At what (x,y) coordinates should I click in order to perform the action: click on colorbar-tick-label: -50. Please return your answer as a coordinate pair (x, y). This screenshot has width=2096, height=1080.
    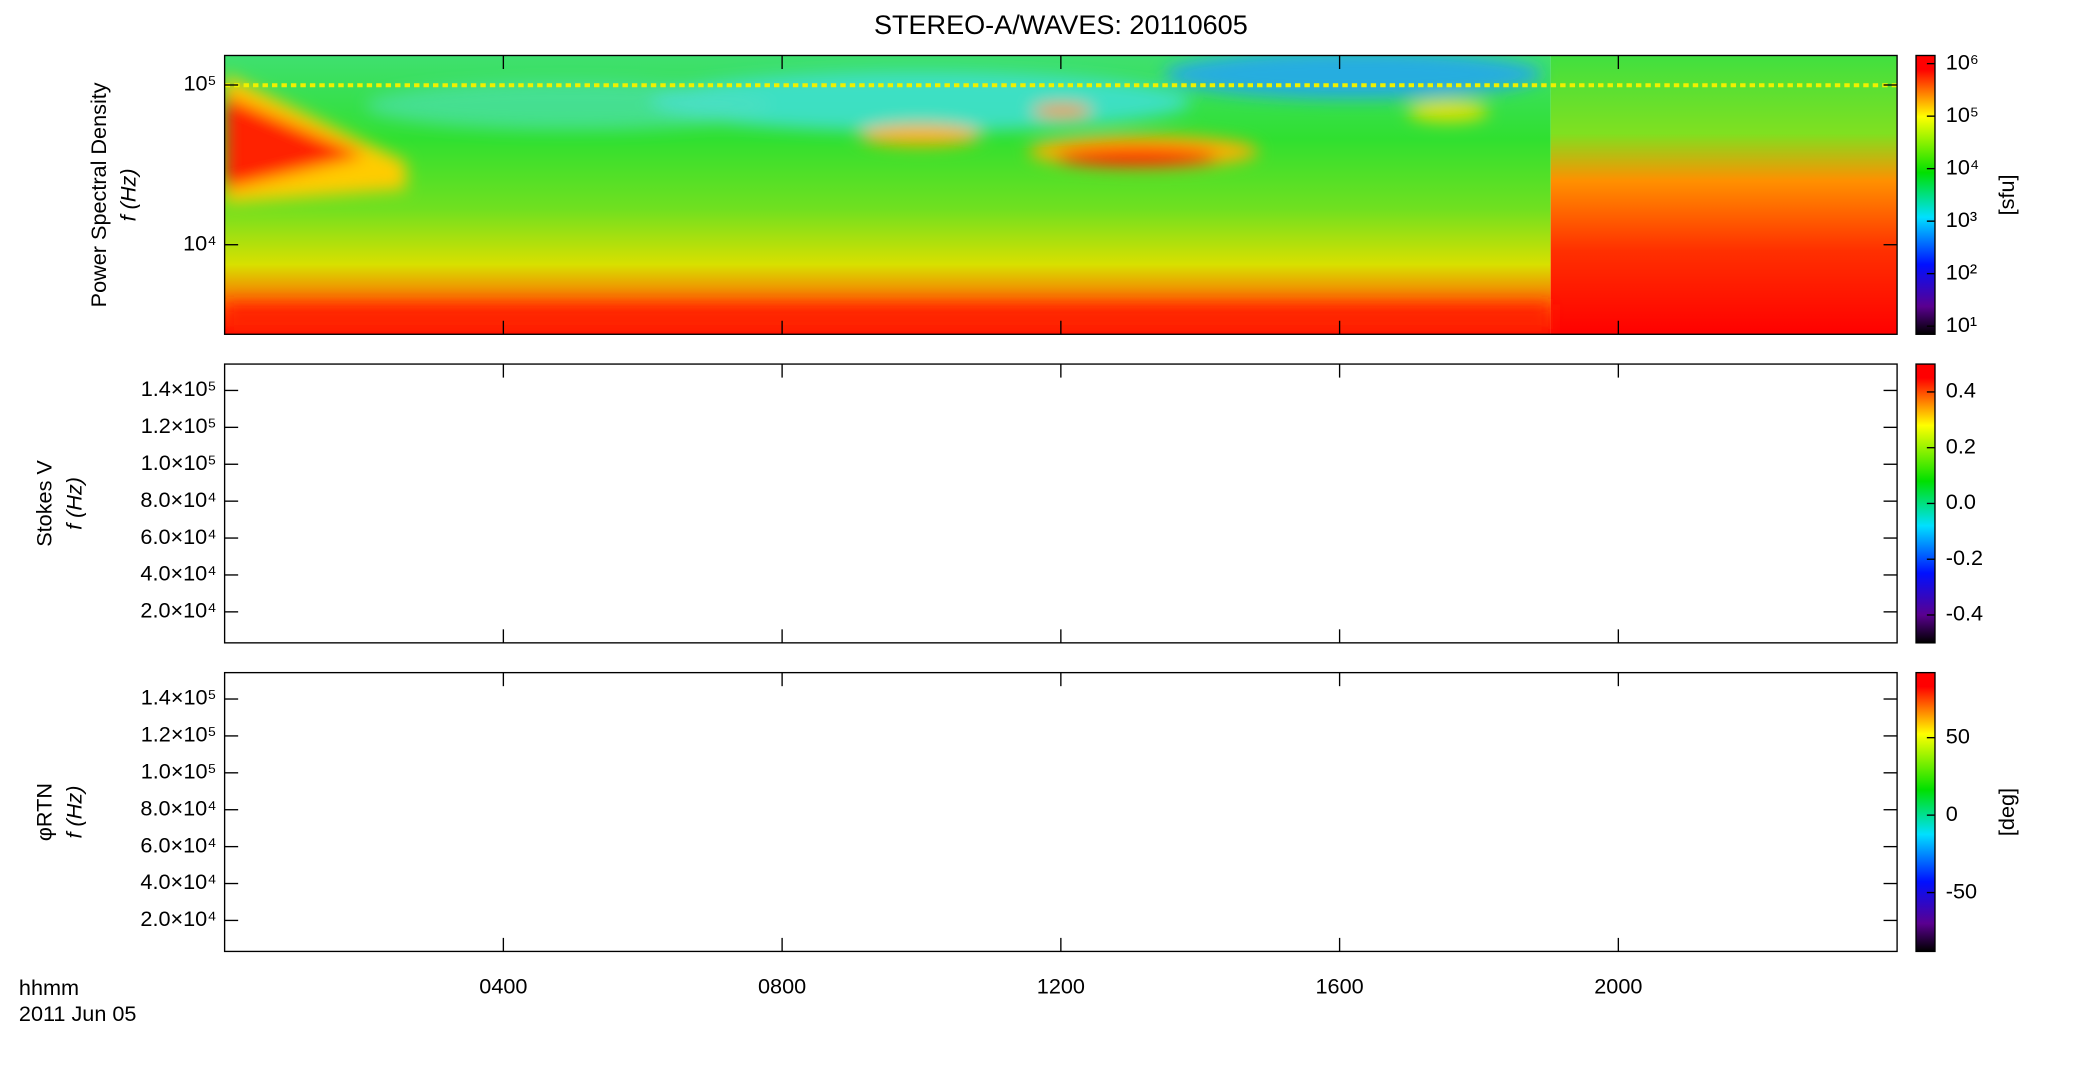
    Looking at the image, I should click on (1961, 890).